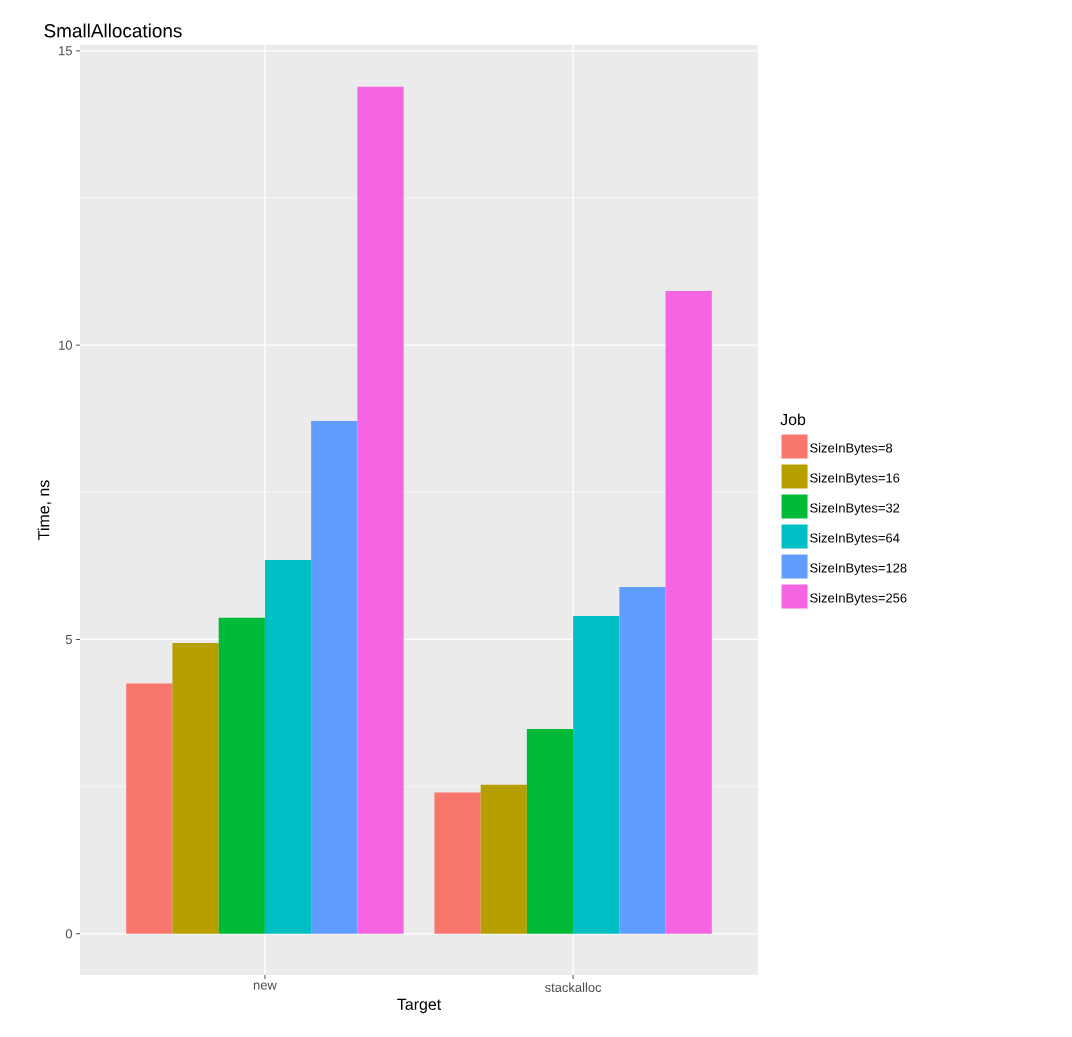 This screenshot has height=1037, width=1072. I want to click on x-tick-label: stackalloc, so click(573, 987).